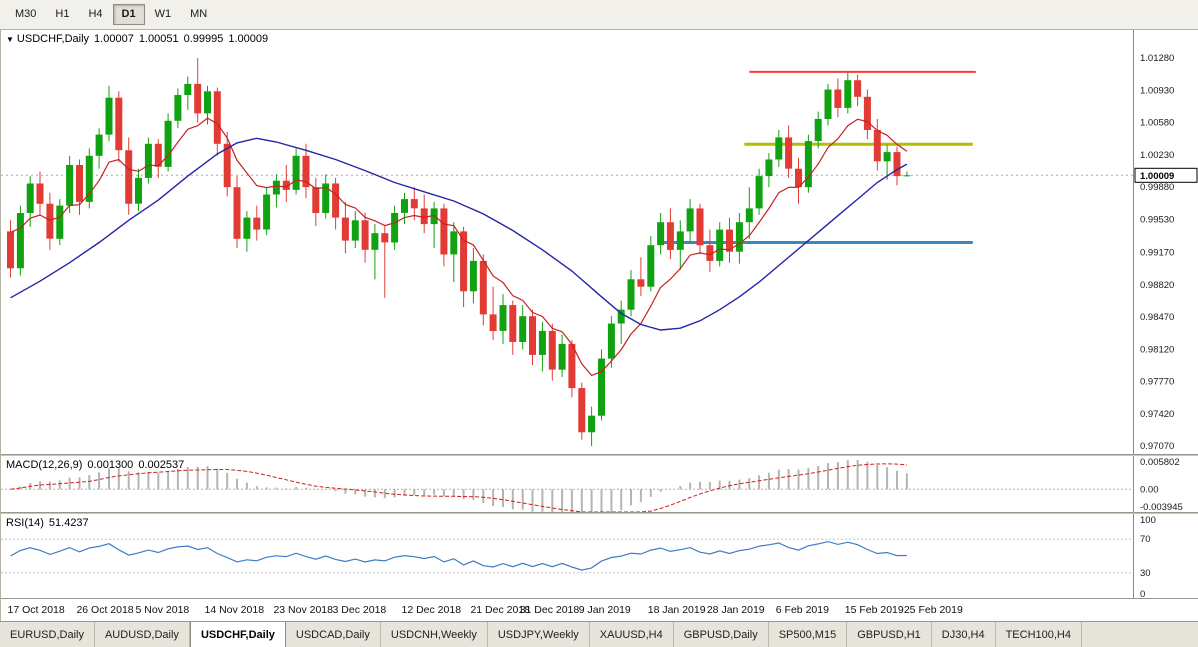  What do you see at coordinates (105, 610) in the screenshot?
I see `date-label: 26 Oct 2018` at bounding box center [105, 610].